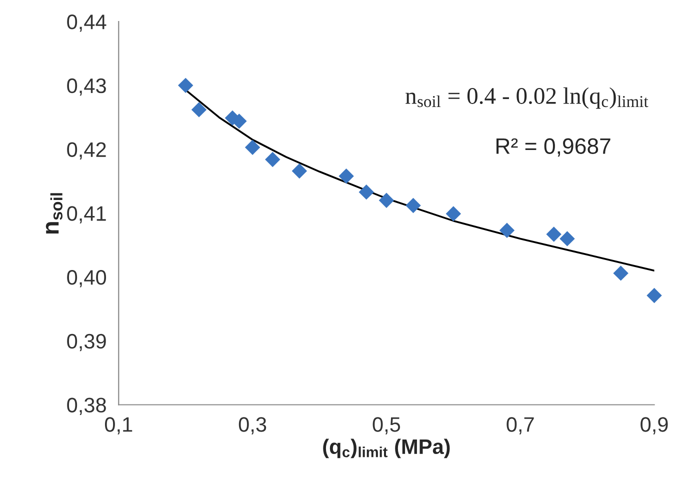 Image resolution: width=678 pixels, height=479 pixels. Describe the element at coordinates (386, 425) in the screenshot. I see `x-tick-label: 0,5` at that location.